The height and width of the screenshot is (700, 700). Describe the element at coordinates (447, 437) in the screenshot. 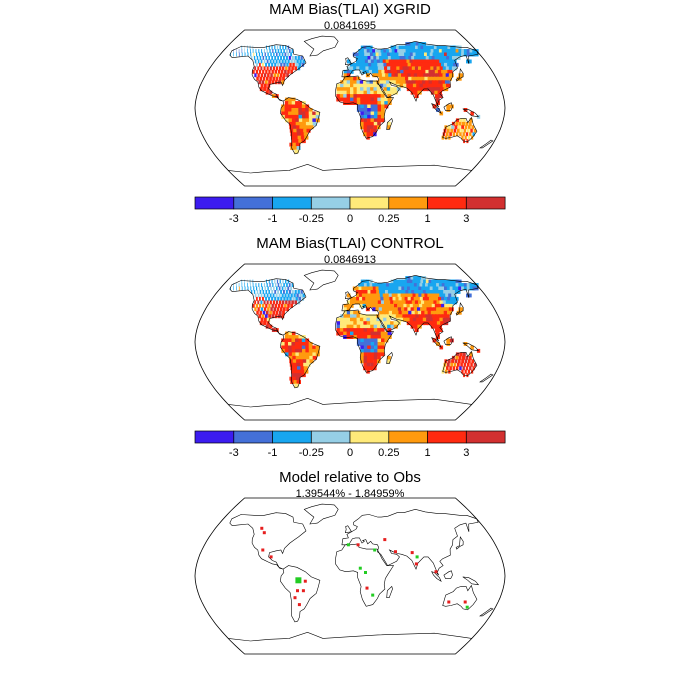

I see `colorbar-swatch` at that location.